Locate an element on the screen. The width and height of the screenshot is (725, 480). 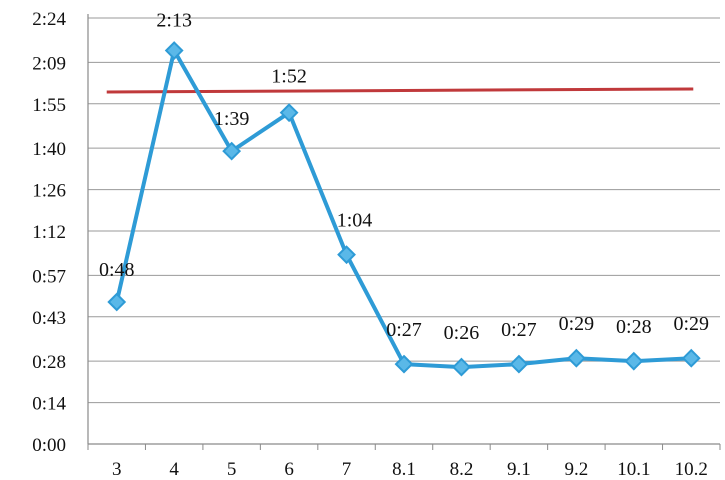
x-tick-label: 6 is located at coordinates (289, 467).